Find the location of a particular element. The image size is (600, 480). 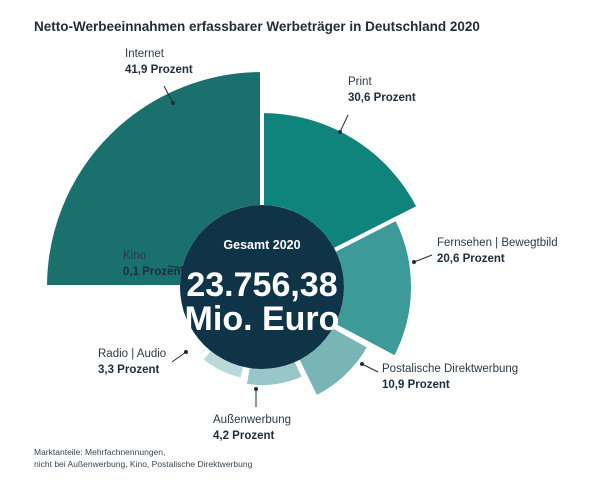

leader-line-radio is located at coordinates (179, 357).